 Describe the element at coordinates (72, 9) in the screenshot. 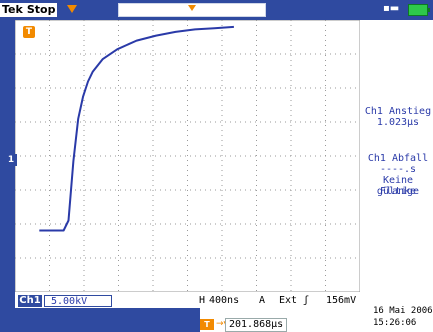

I see `trigger-position-marker-icon` at that location.